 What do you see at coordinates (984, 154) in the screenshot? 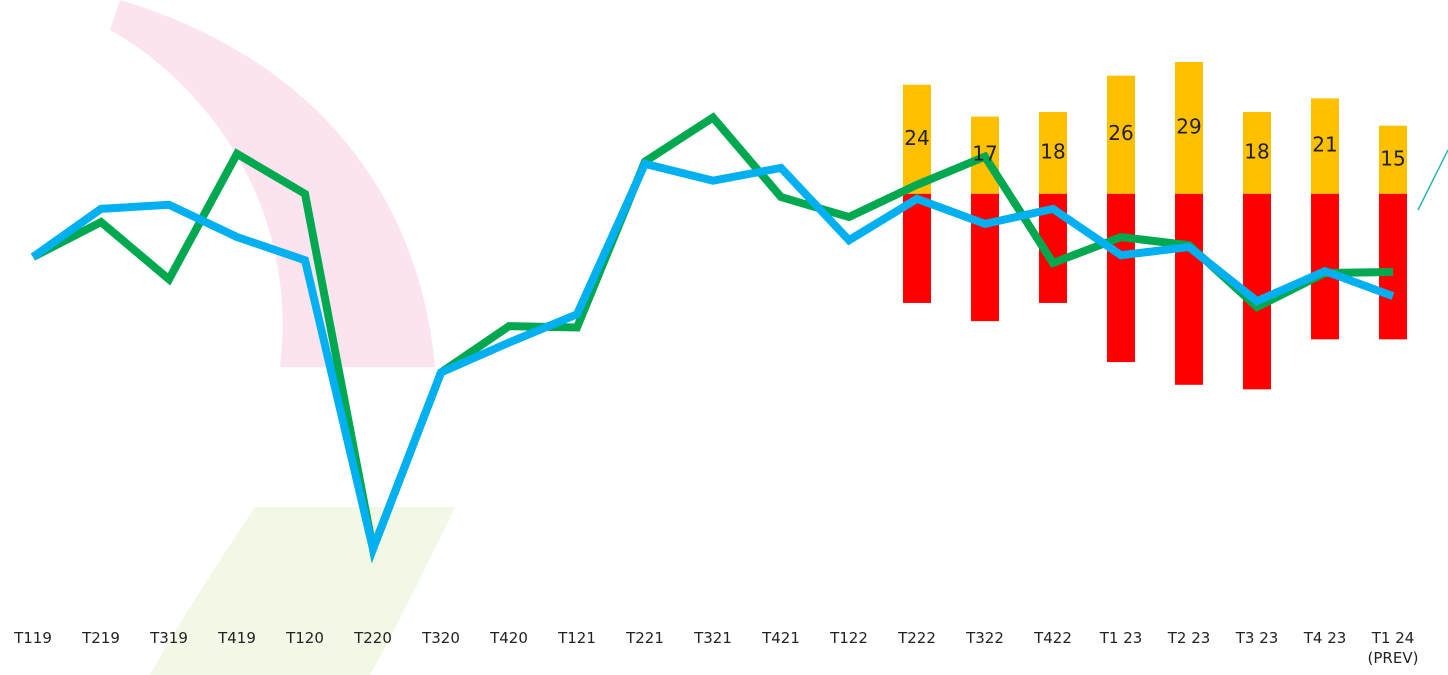
I see `data-label: 17` at bounding box center [984, 154].